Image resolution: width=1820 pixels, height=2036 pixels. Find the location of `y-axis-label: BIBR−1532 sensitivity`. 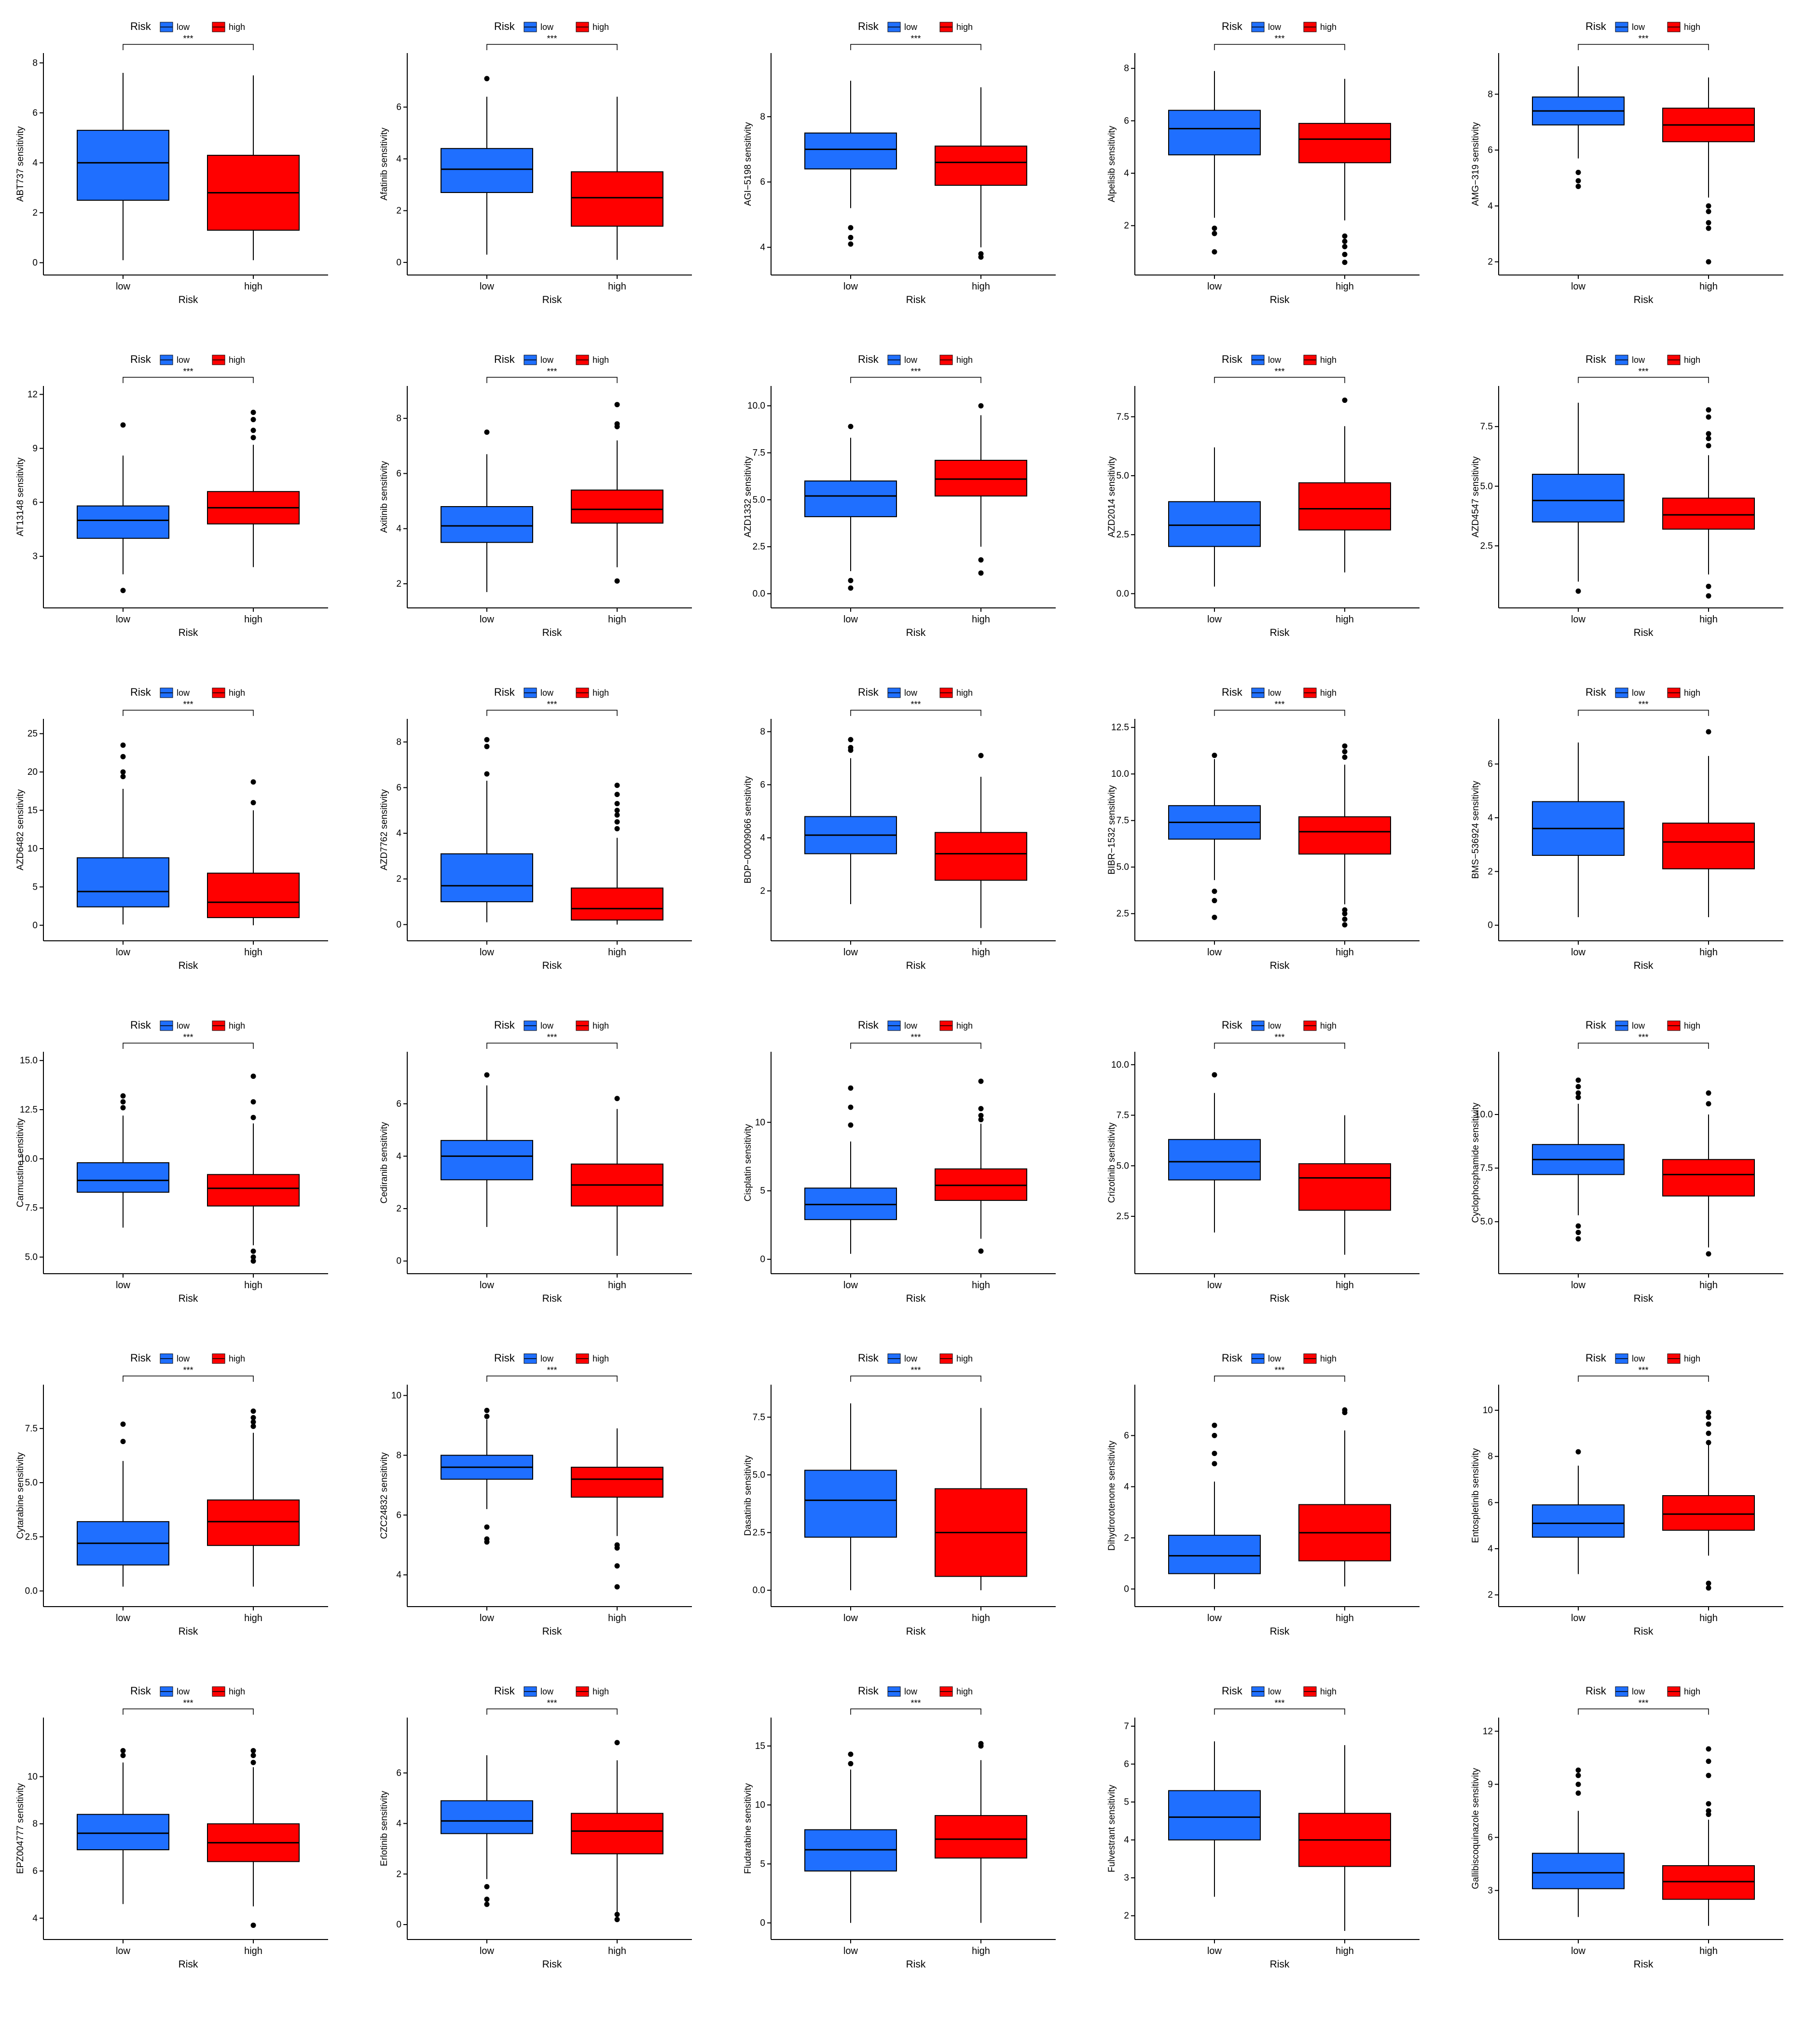

y-axis-label: BIBR−1532 sensitivity is located at coordinates (1112, 830).